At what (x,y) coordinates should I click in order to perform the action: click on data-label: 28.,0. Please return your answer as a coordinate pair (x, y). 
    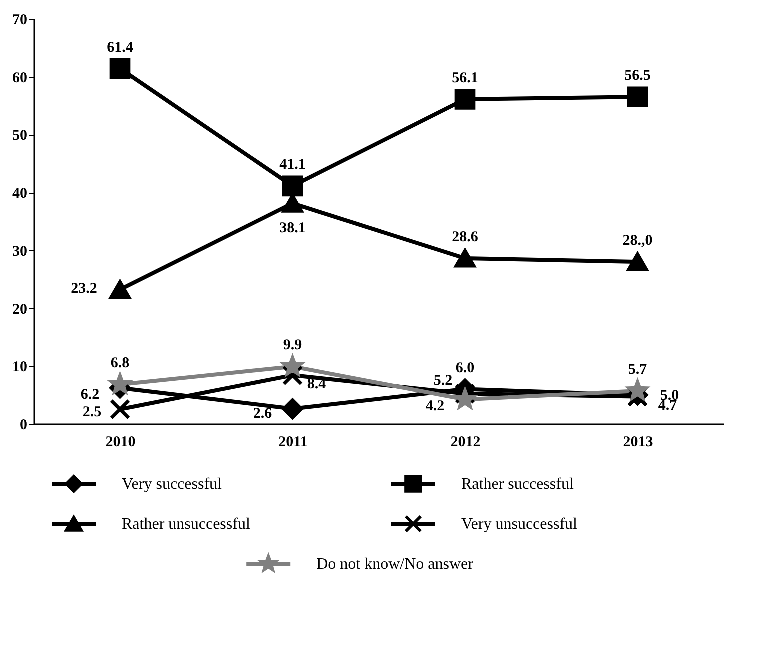
    Looking at the image, I should click on (637, 241).